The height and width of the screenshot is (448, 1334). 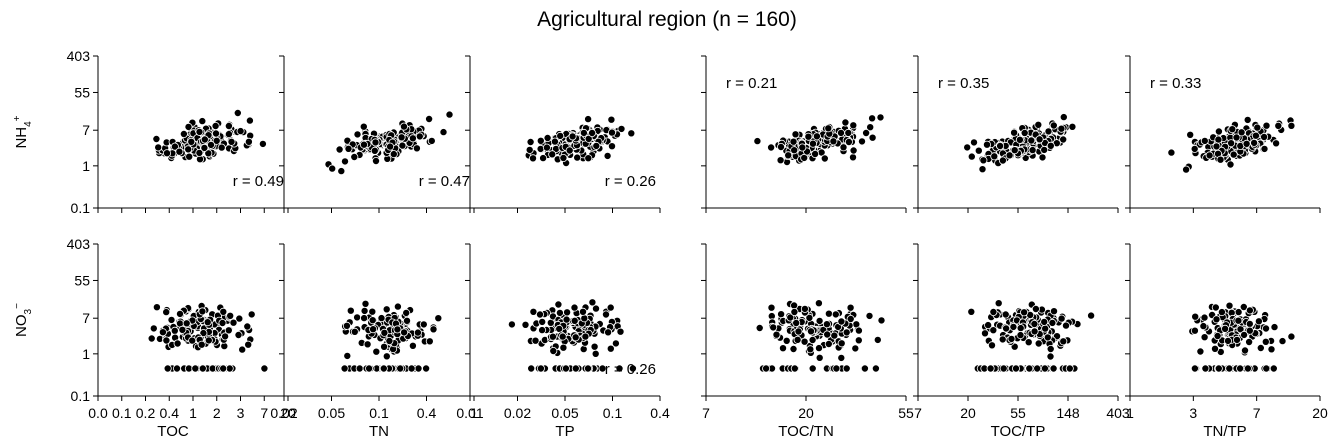 I want to click on panel-nh4-tp: r = 0.26, so click(x=563, y=134).